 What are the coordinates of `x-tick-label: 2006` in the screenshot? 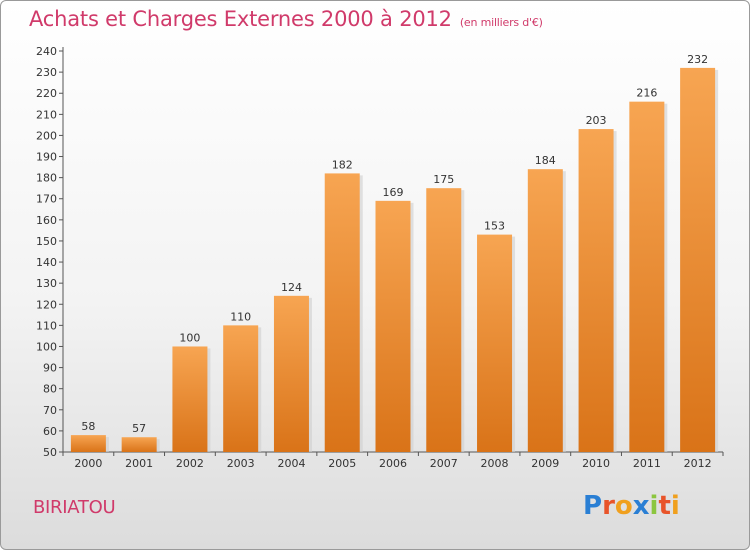 It's located at (393, 463).